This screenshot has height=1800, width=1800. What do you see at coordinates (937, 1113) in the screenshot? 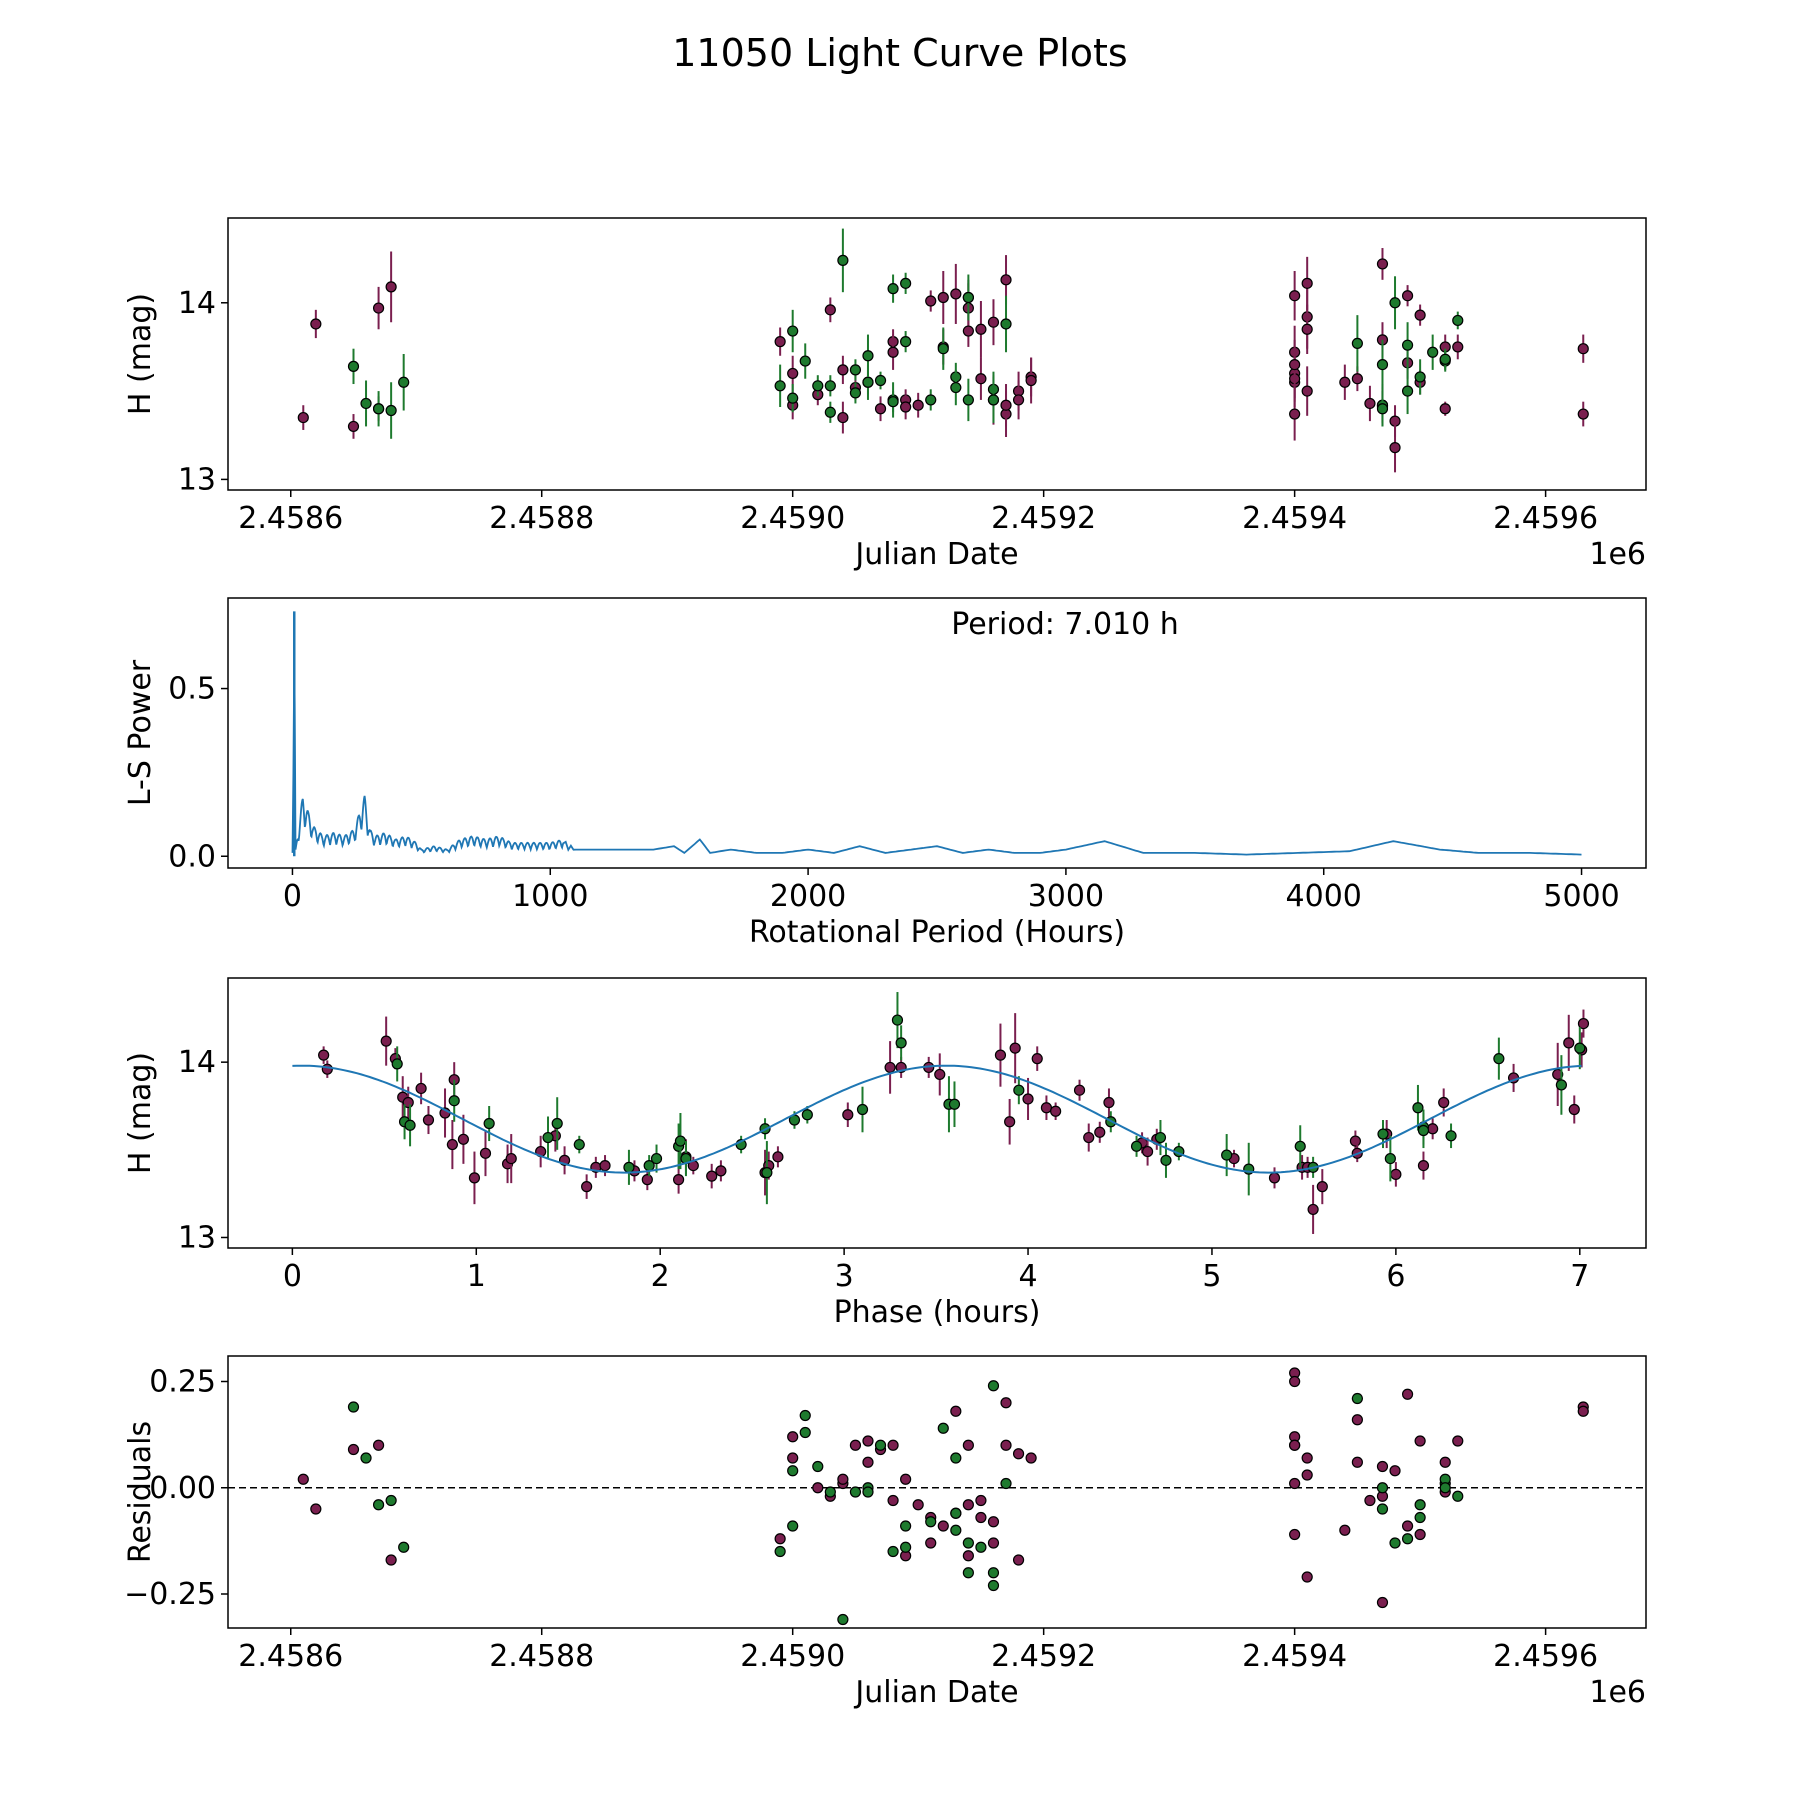
I see `axes-frame` at bounding box center [937, 1113].